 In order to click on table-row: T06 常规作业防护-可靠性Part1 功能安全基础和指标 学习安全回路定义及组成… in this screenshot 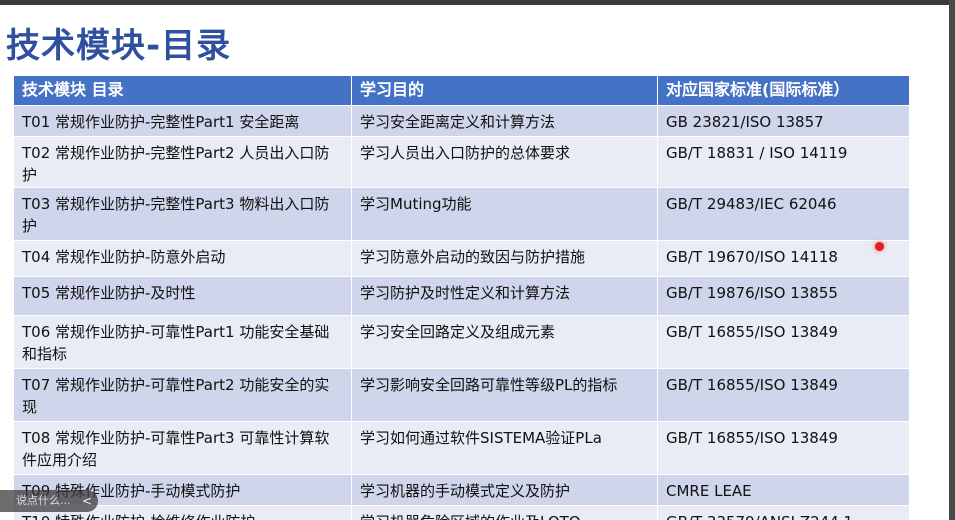, I will do `click(462, 342)`.